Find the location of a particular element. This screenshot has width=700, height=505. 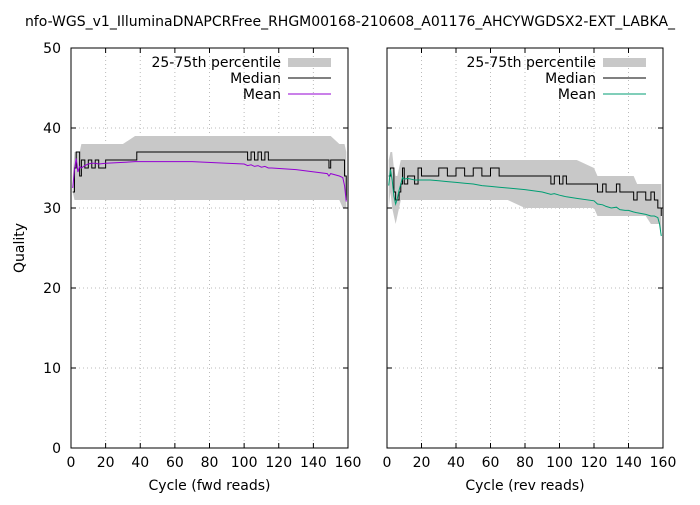

x-axis-label: Cycle (fwd reads) is located at coordinates (210, 486).